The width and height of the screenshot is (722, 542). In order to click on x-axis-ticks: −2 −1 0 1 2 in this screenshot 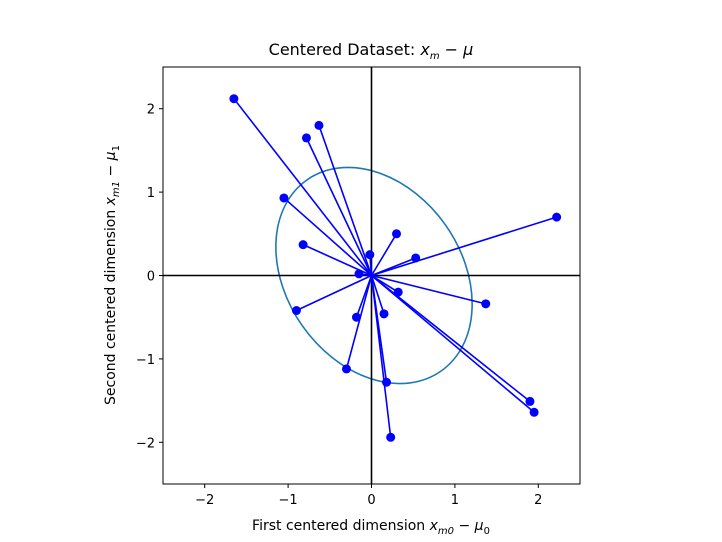, I will do `click(368, 496)`.